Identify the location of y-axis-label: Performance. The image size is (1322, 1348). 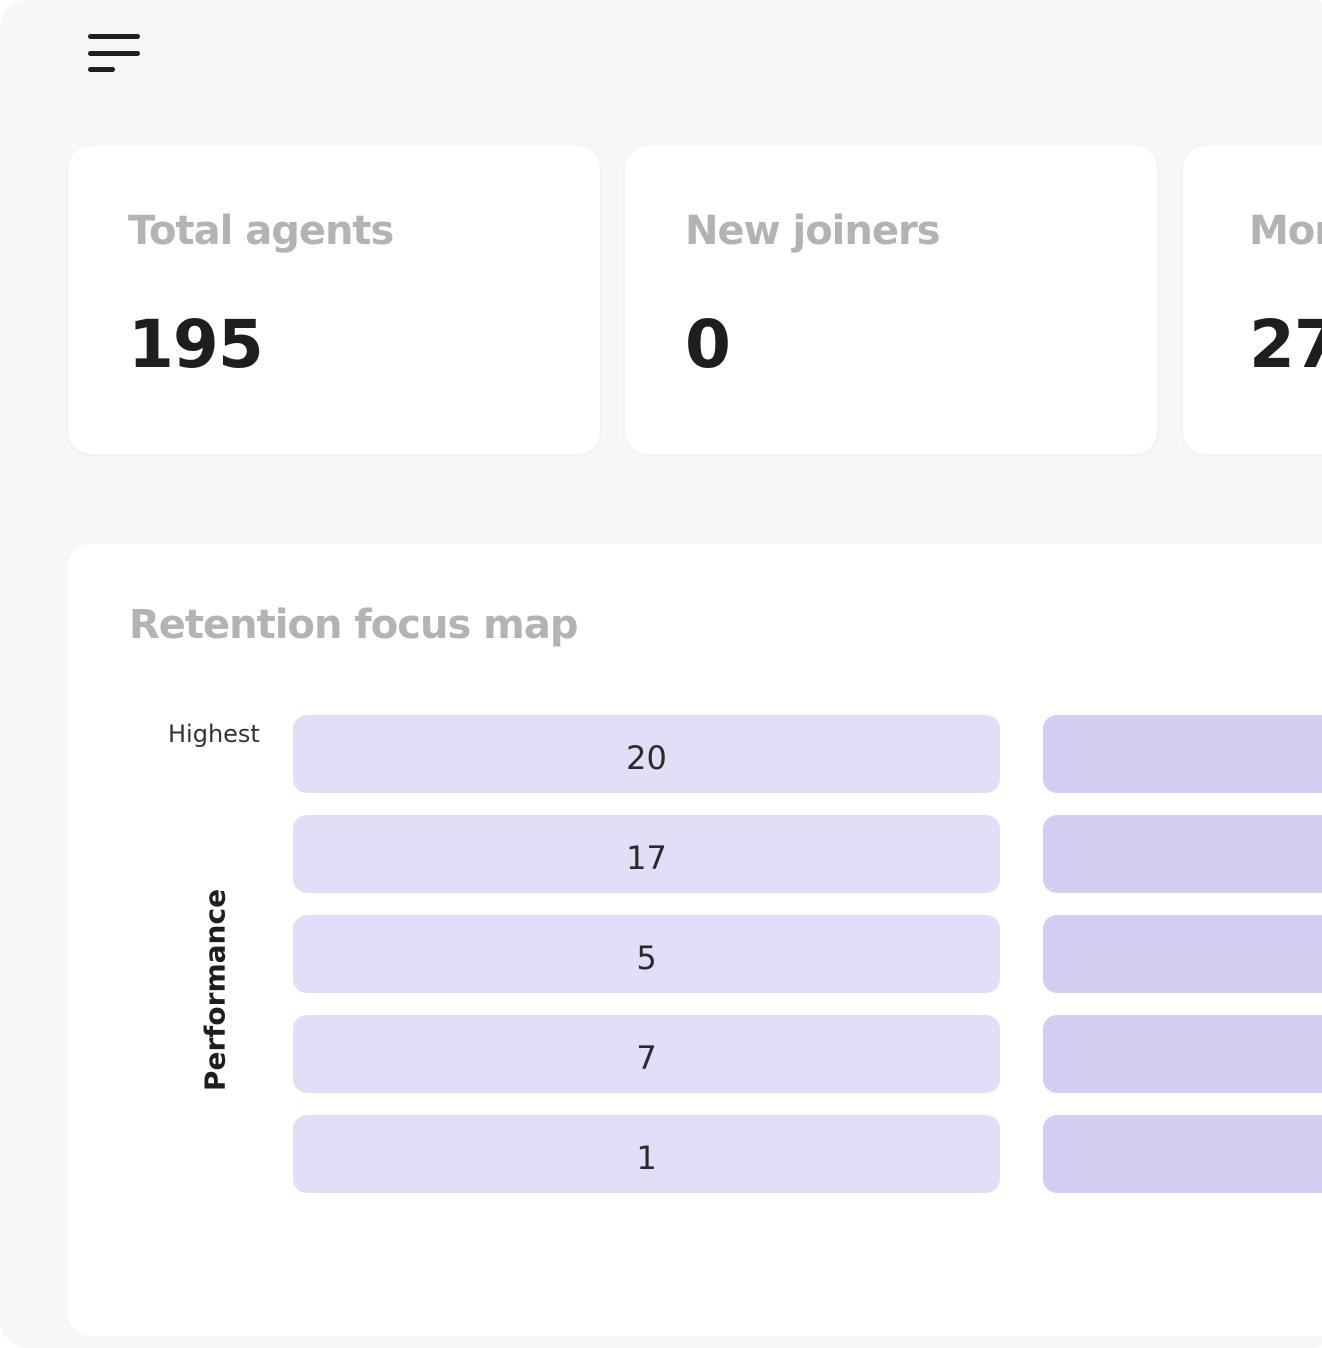
(215, 990).